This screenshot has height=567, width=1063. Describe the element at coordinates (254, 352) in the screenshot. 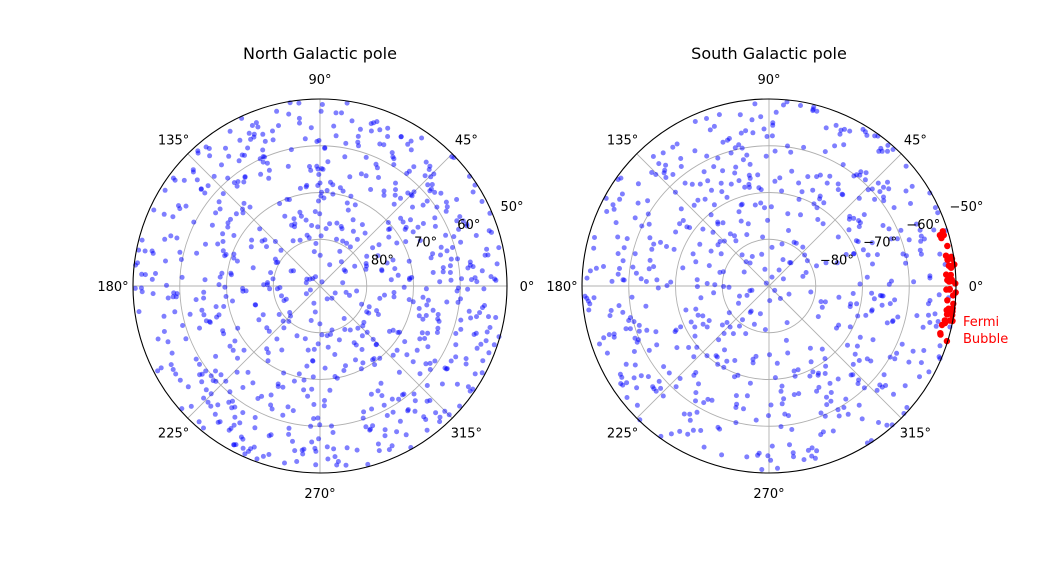

I see `angular-gridline` at that location.